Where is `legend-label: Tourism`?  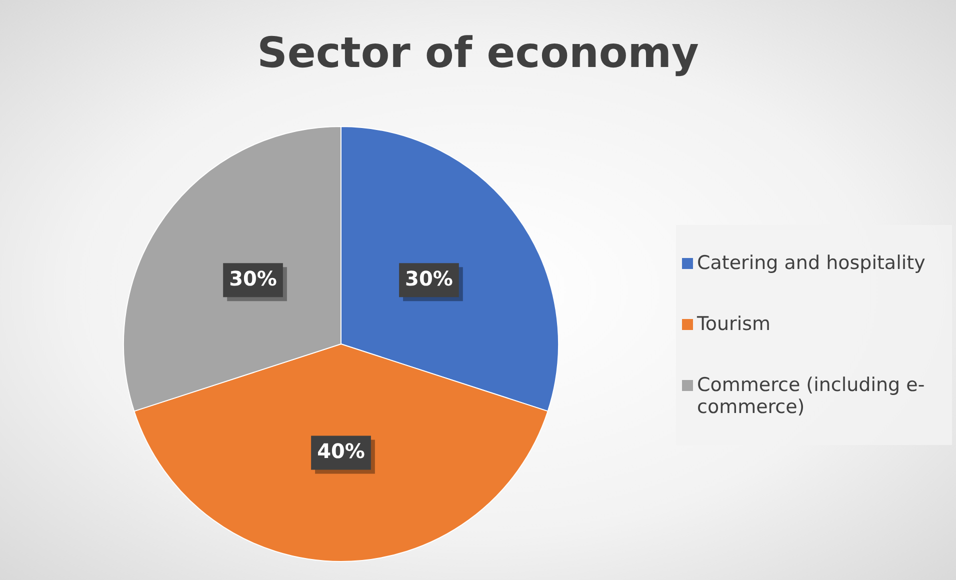 legend-label: Tourism is located at coordinates (734, 323).